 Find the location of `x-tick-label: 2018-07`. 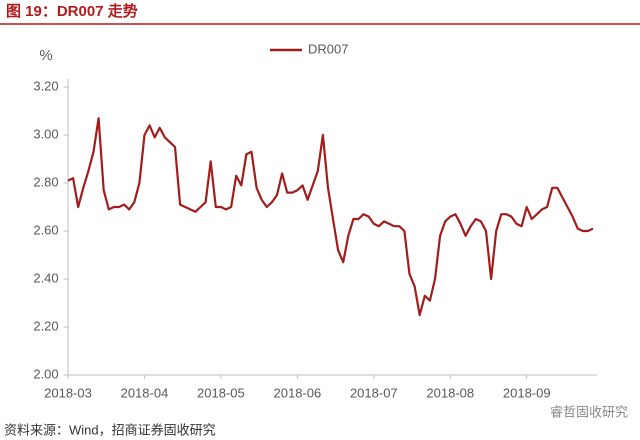

x-tick-label: 2018-07 is located at coordinates (374, 392).